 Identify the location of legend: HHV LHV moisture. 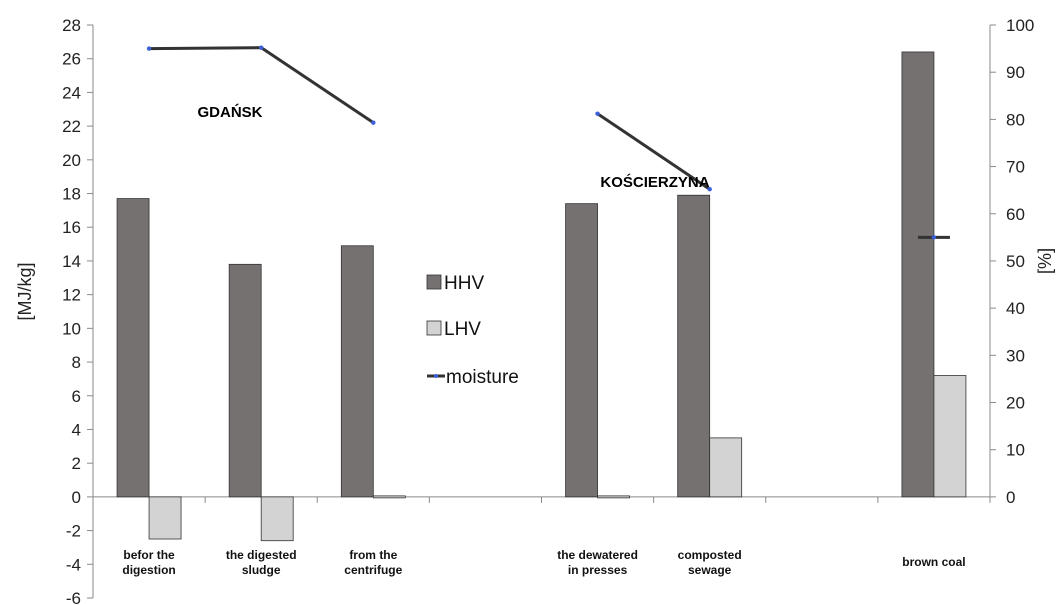
(472, 330).